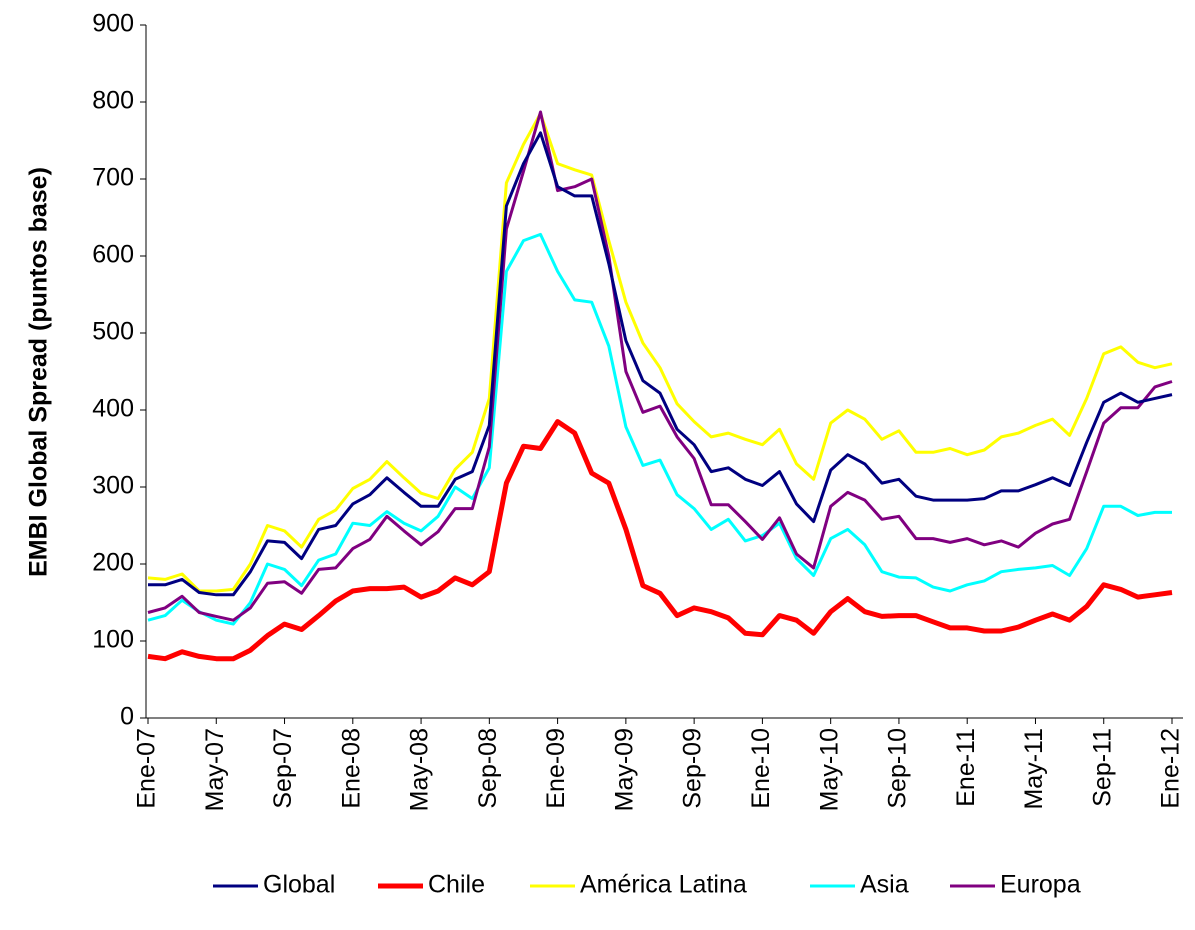  Describe the element at coordinates (113, 486) in the screenshot. I see `y-tick-label: 300` at that location.